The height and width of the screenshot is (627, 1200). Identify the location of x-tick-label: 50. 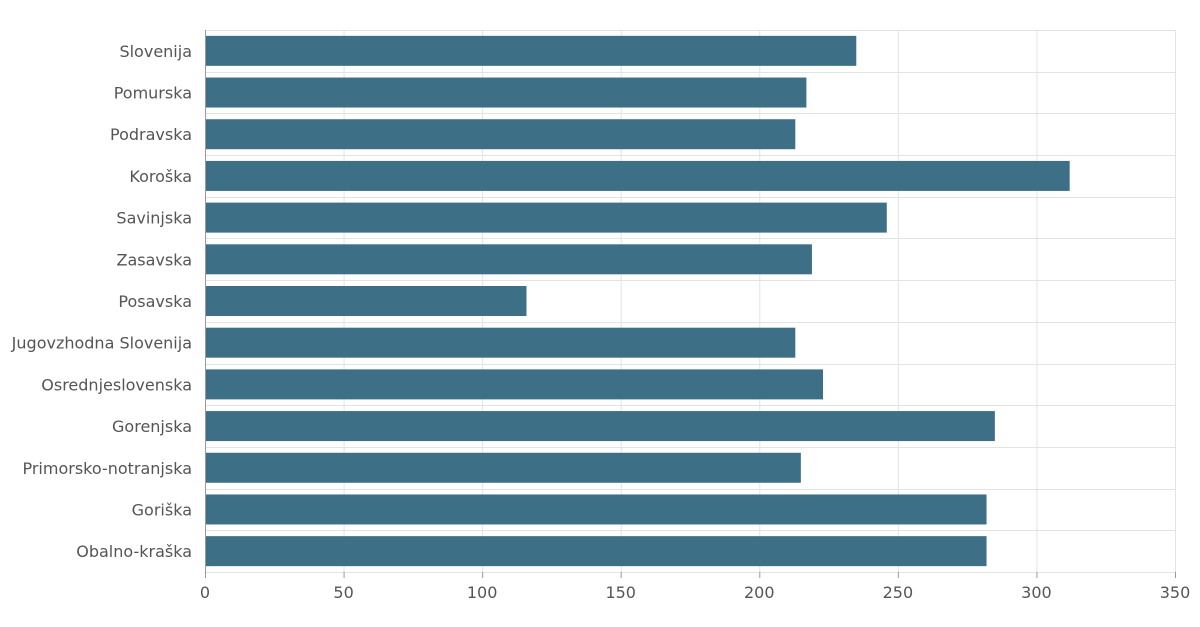
(343, 592).